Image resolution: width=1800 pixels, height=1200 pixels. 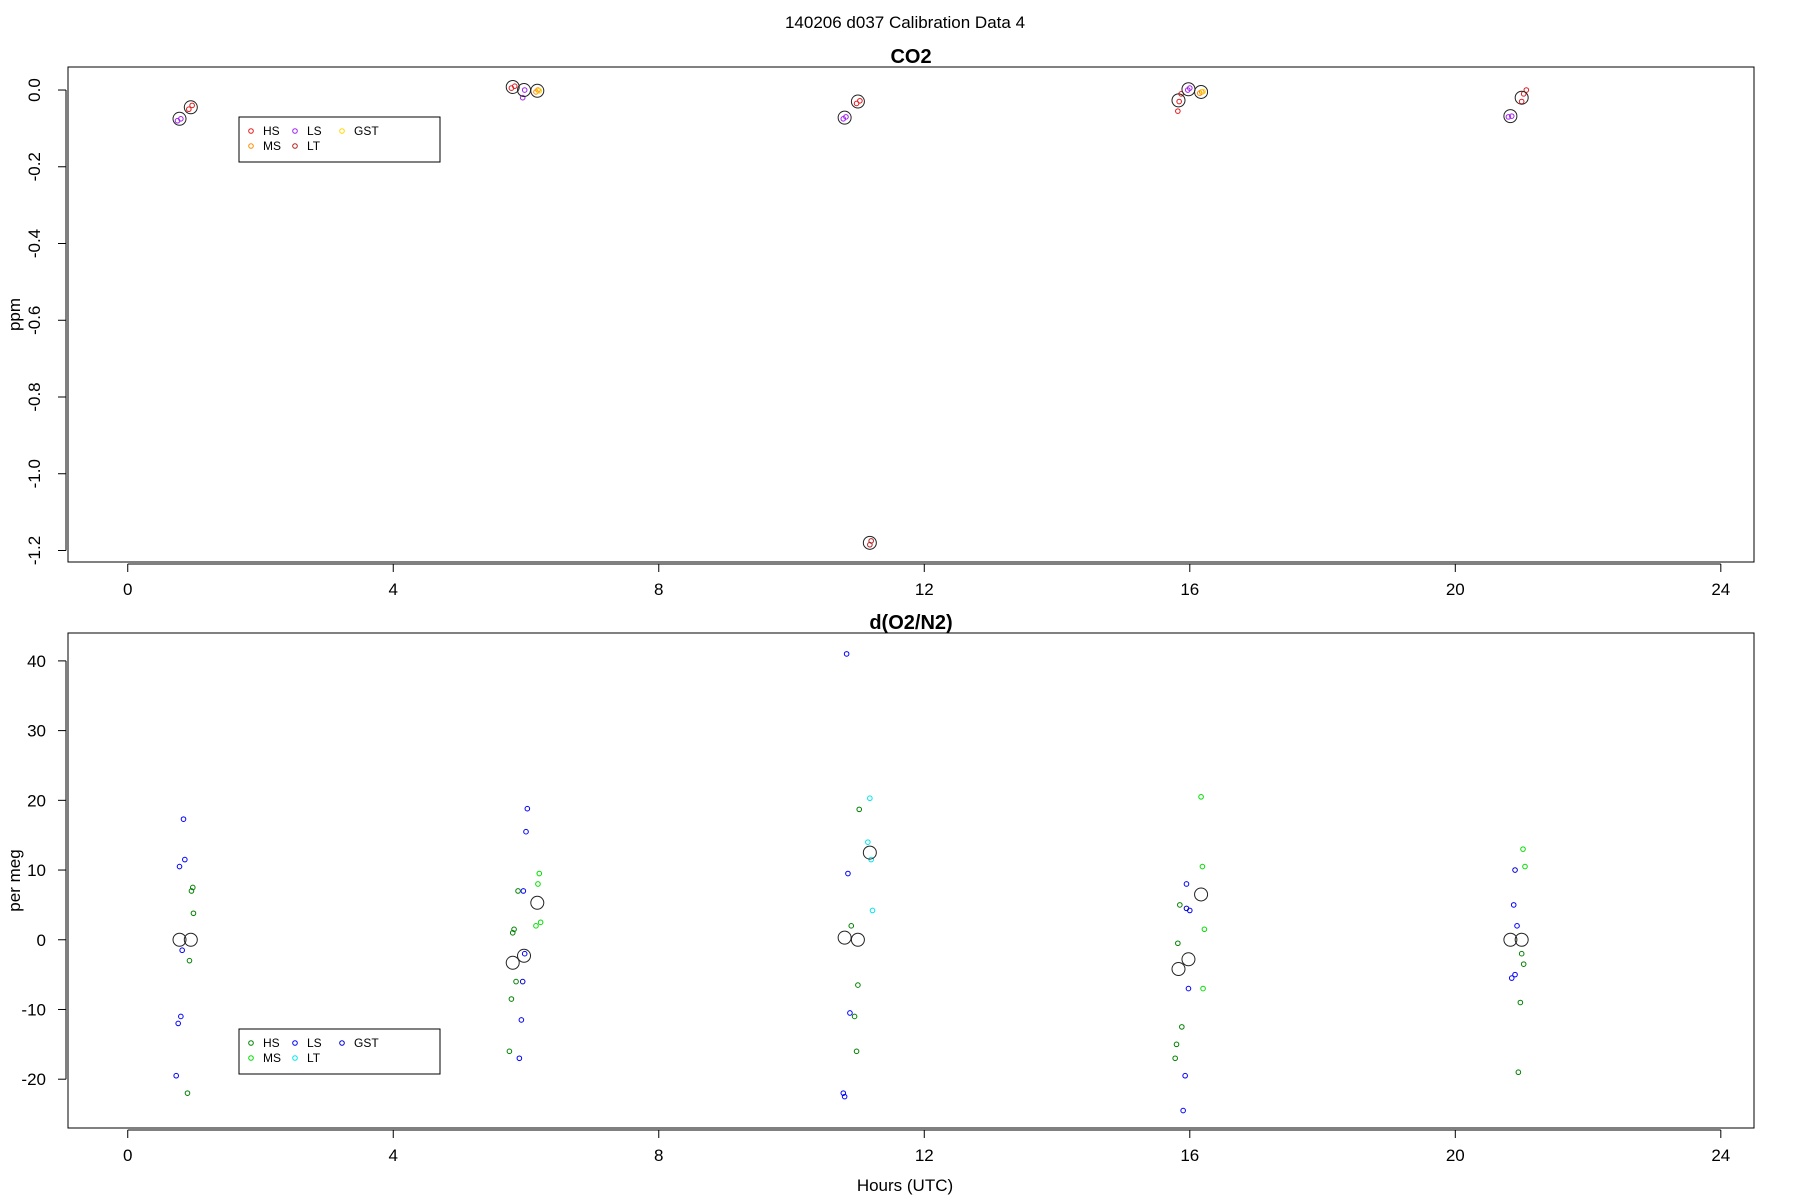 What do you see at coordinates (127, 1155) in the screenshot?
I see `x-tick-label: 0` at bounding box center [127, 1155].